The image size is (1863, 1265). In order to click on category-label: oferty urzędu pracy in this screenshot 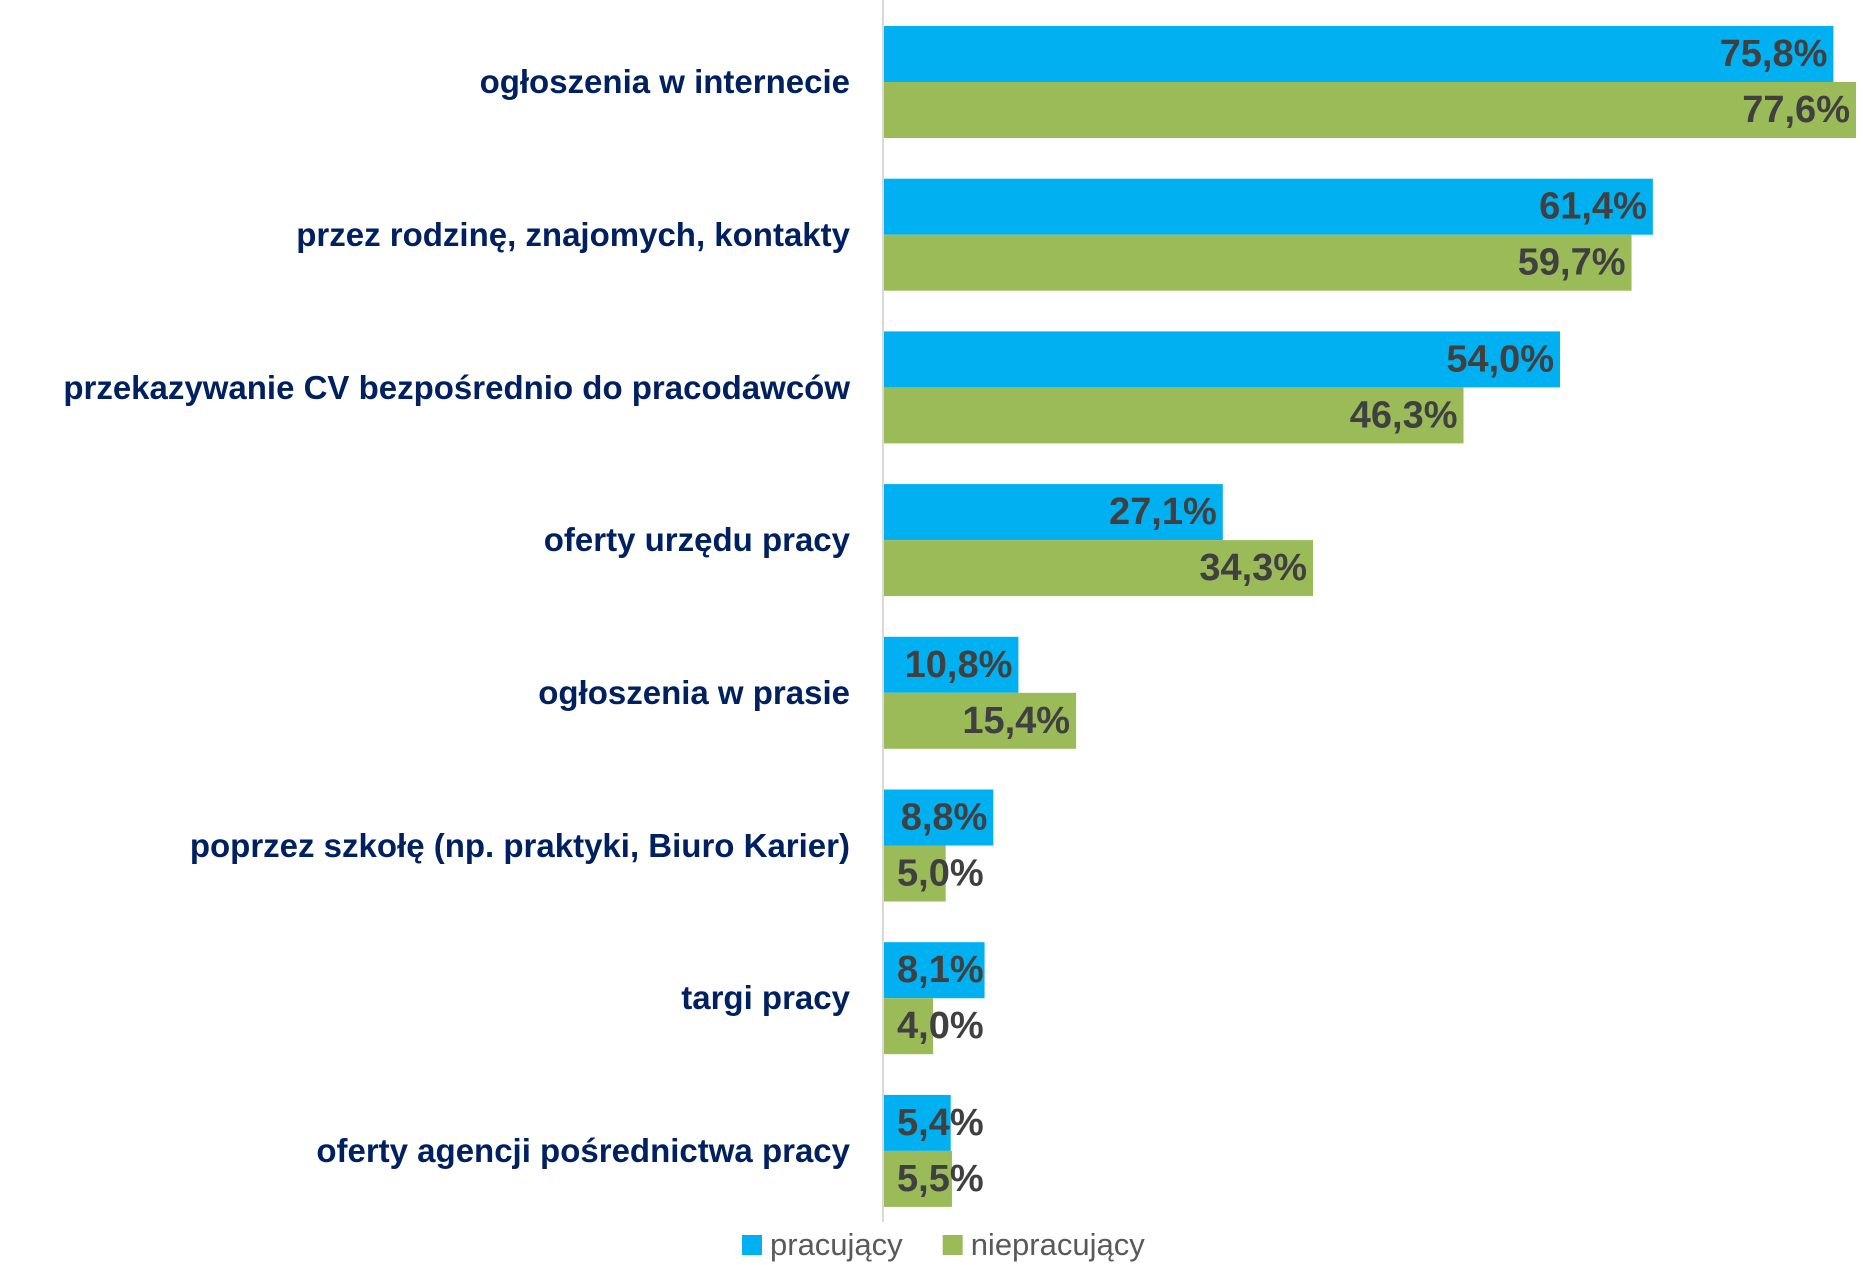, I will do `click(696, 540)`.